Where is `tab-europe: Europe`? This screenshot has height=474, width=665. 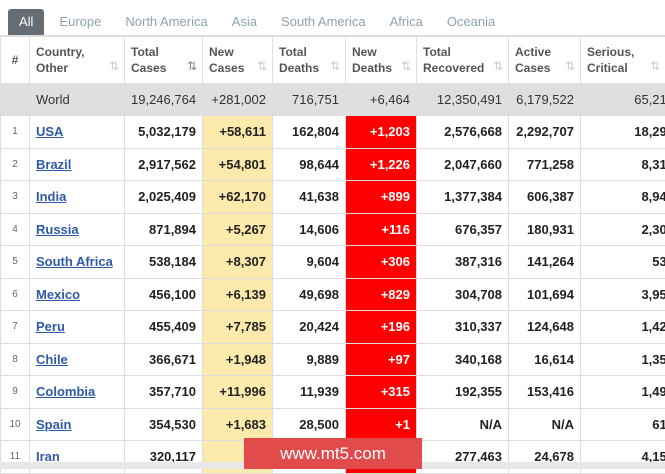
tab-europe: Europe is located at coordinates (80, 22).